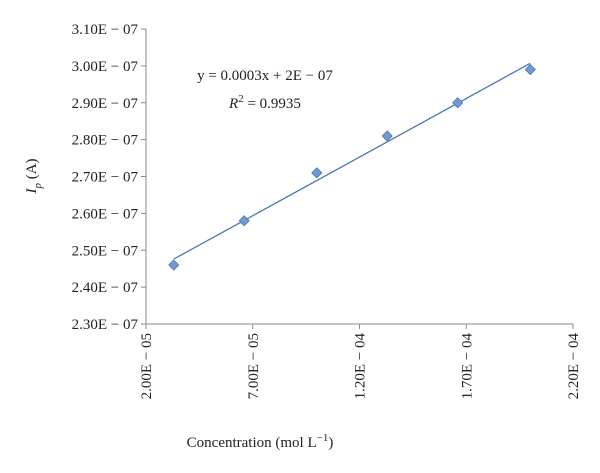 The image size is (600, 473). Describe the element at coordinates (330, 443) in the screenshot. I see `x-label-end: )` at that location.